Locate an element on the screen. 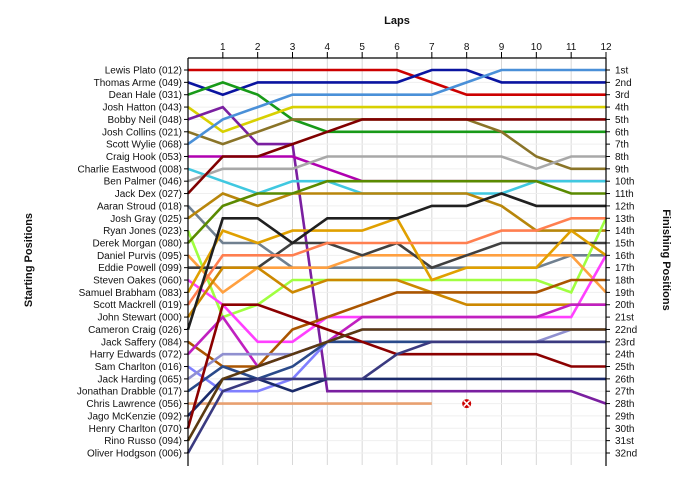 This screenshot has height=485, width=700. driver-label: Cameron Craig (026) is located at coordinates (135, 330).